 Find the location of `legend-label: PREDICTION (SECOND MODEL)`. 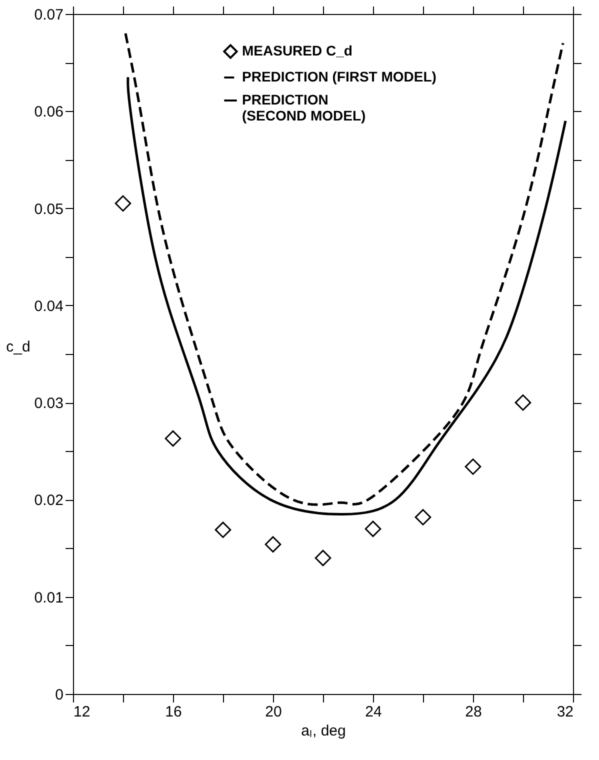

legend-label: PREDICTION (SECOND MODEL) is located at coordinates (304, 108).